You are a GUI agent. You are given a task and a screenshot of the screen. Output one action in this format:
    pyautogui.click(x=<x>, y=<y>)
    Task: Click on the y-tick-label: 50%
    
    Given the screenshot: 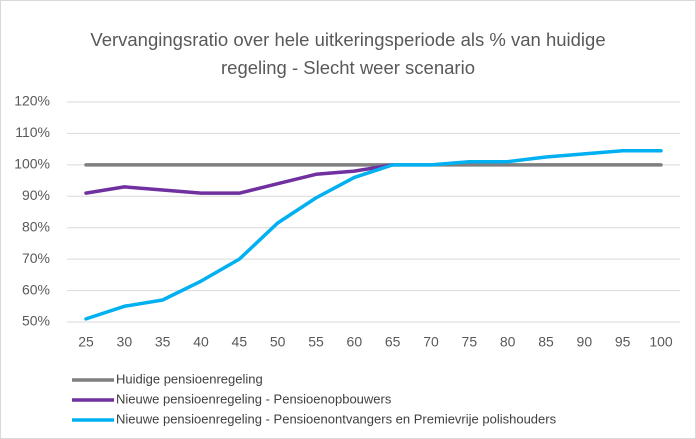 What is the action you would take?
    pyautogui.click(x=36, y=321)
    